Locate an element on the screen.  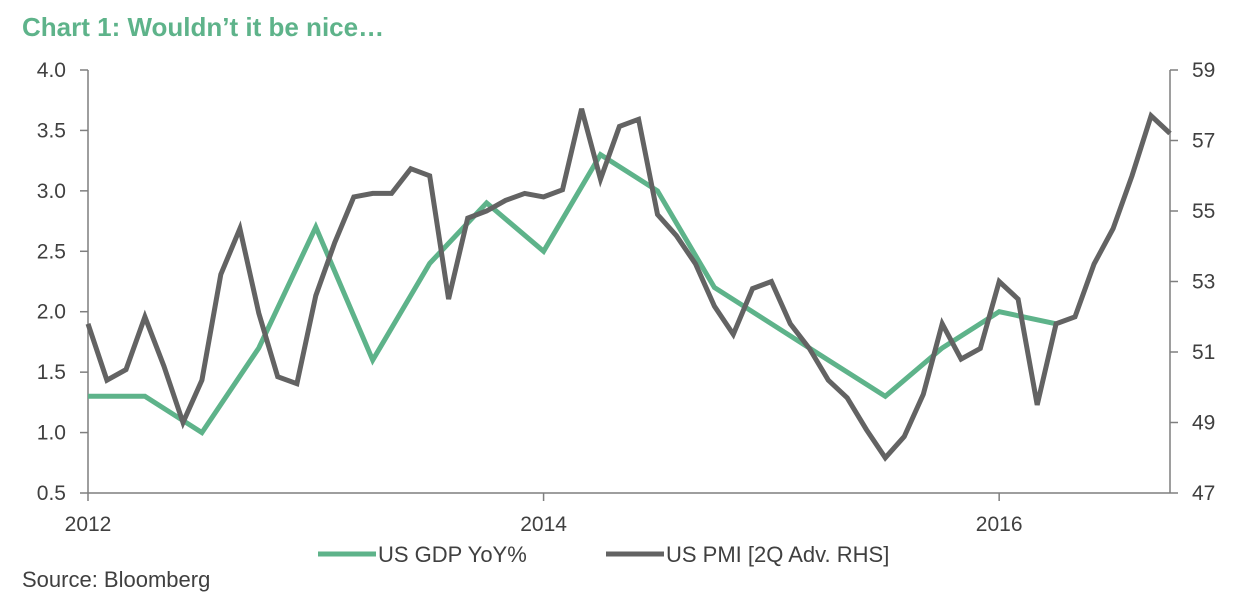
legend-label-gdp: US GDP YoY% is located at coordinates (452, 554).